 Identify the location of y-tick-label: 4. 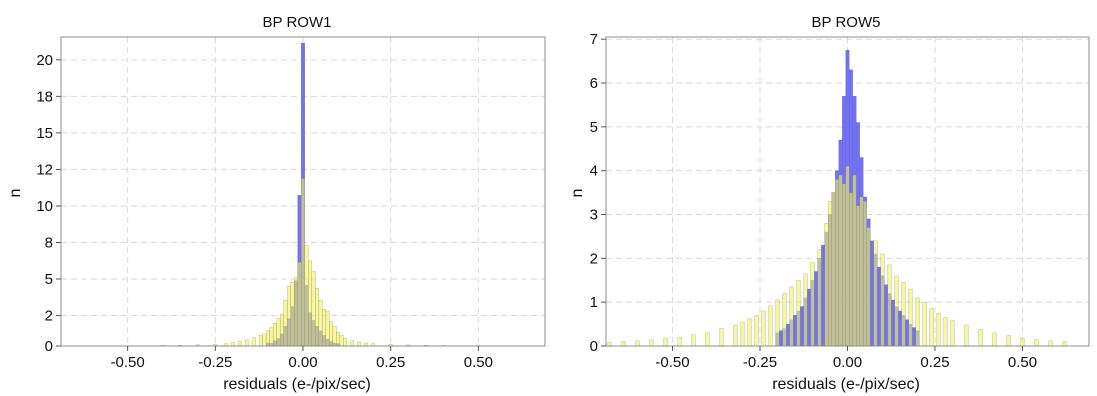
(594, 171).